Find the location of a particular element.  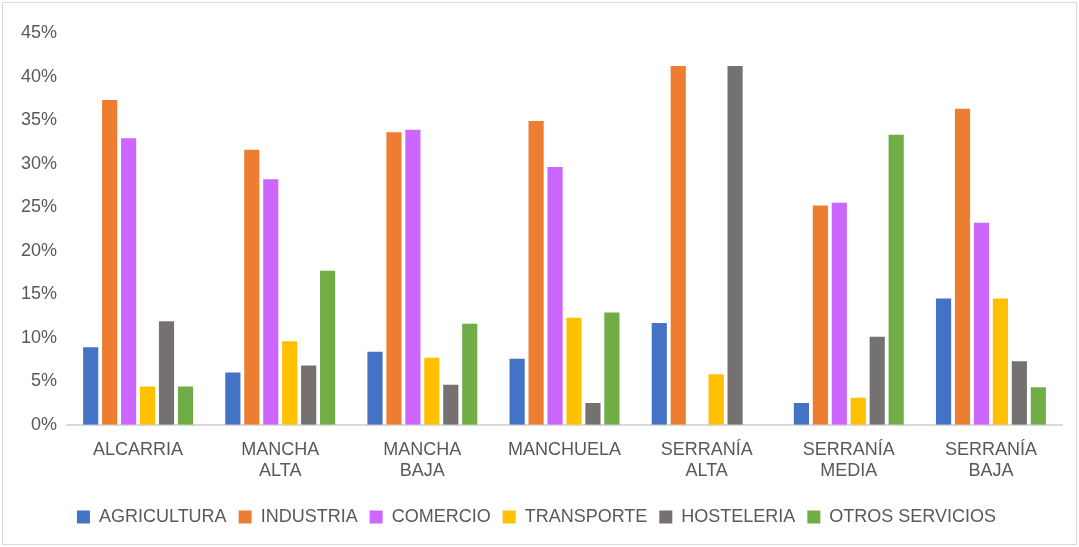

x-tick-label: SERRANÍA ALTA is located at coordinates (706, 459).